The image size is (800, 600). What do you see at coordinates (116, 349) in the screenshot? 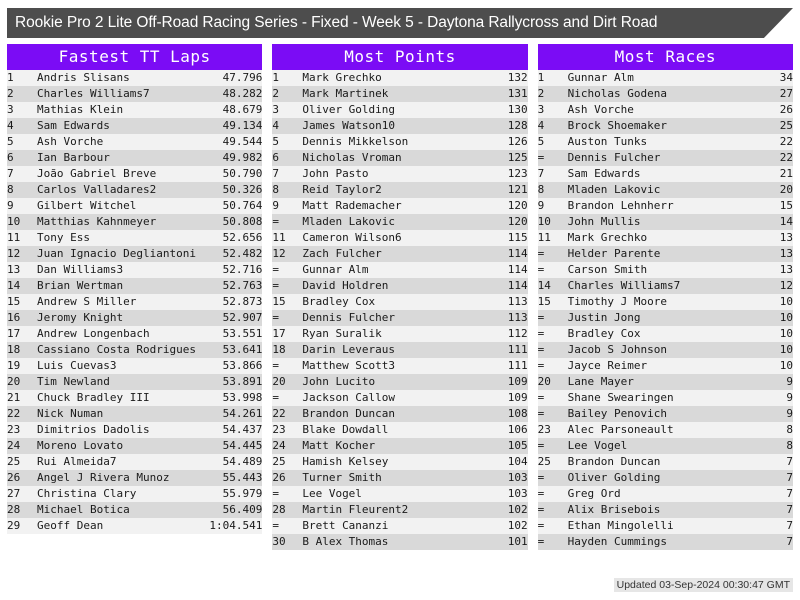
I see `row-driver-name: Cassiano Costa Rodrigues` at bounding box center [116, 349].